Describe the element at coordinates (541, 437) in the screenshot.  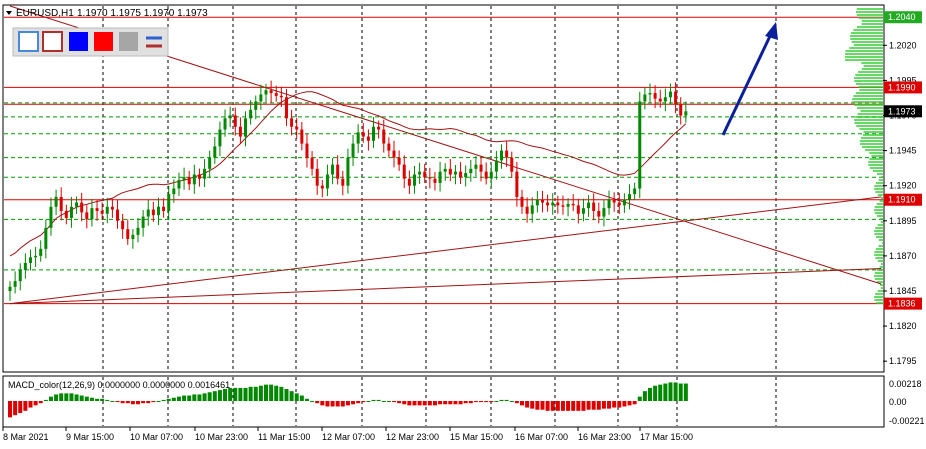
I see `time-tick-label: 16 Mar 07:00` at that location.